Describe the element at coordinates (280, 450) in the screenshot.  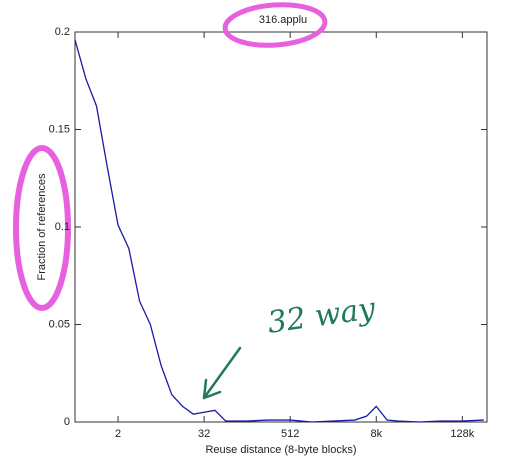
I see `x-axis-label: Reuse distance (8-byte blocks)` at that location.